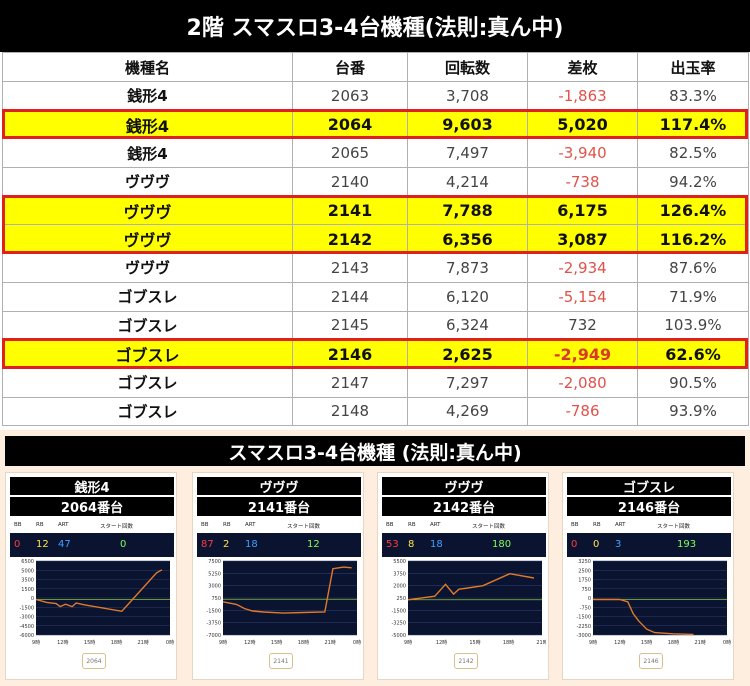 The height and width of the screenshot is (686, 750). I want to click on stat-value-art: 3, so click(618, 544).